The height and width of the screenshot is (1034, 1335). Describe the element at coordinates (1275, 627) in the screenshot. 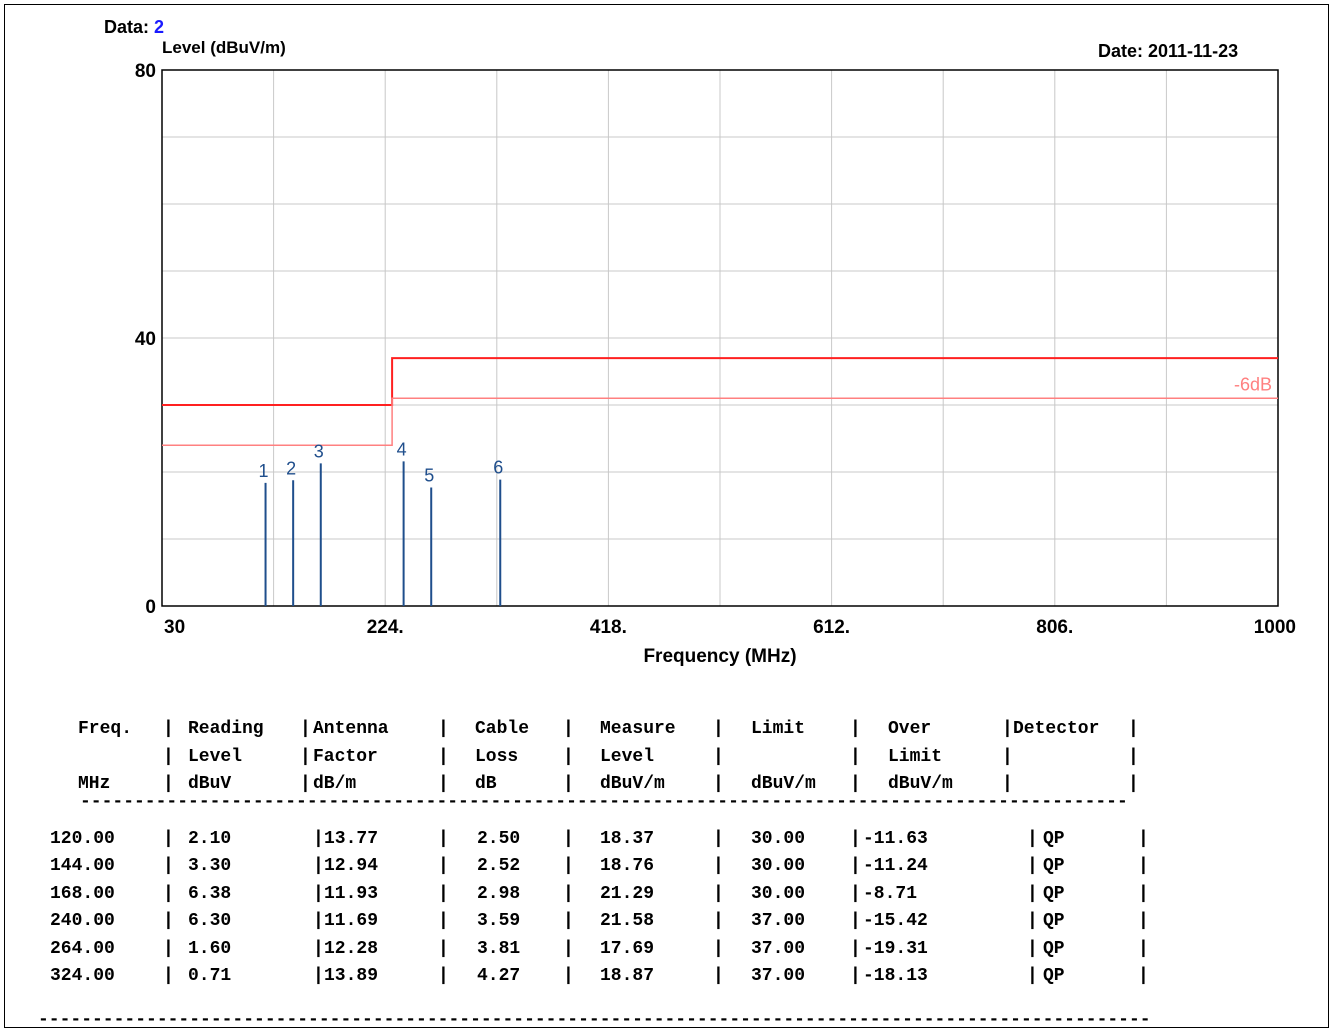

I see `x-tick-label: 1000` at that location.